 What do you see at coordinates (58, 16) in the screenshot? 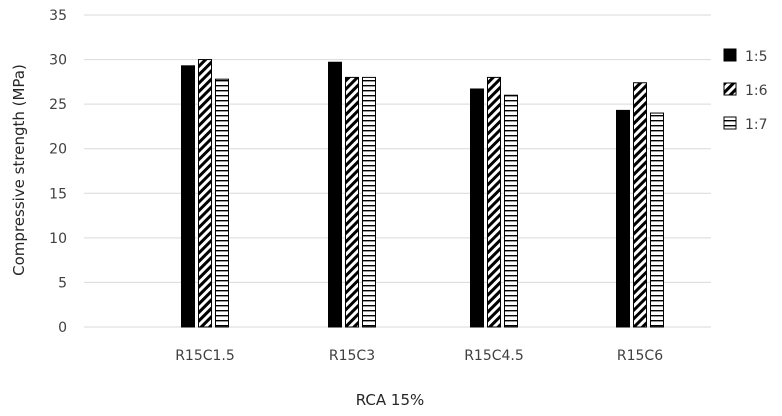
I see `y-tick-label: 35` at bounding box center [58, 16].